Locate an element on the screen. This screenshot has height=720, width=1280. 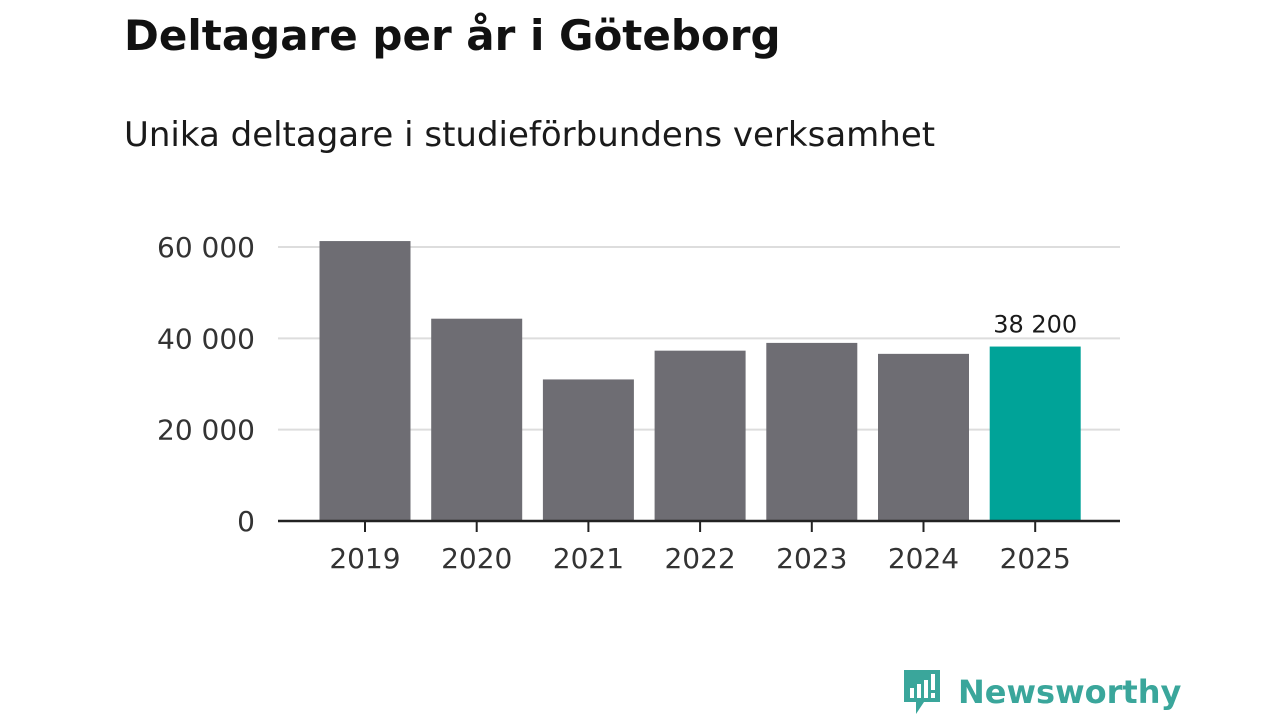
x-tick-label: 2022 is located at coordinates (699, 558).